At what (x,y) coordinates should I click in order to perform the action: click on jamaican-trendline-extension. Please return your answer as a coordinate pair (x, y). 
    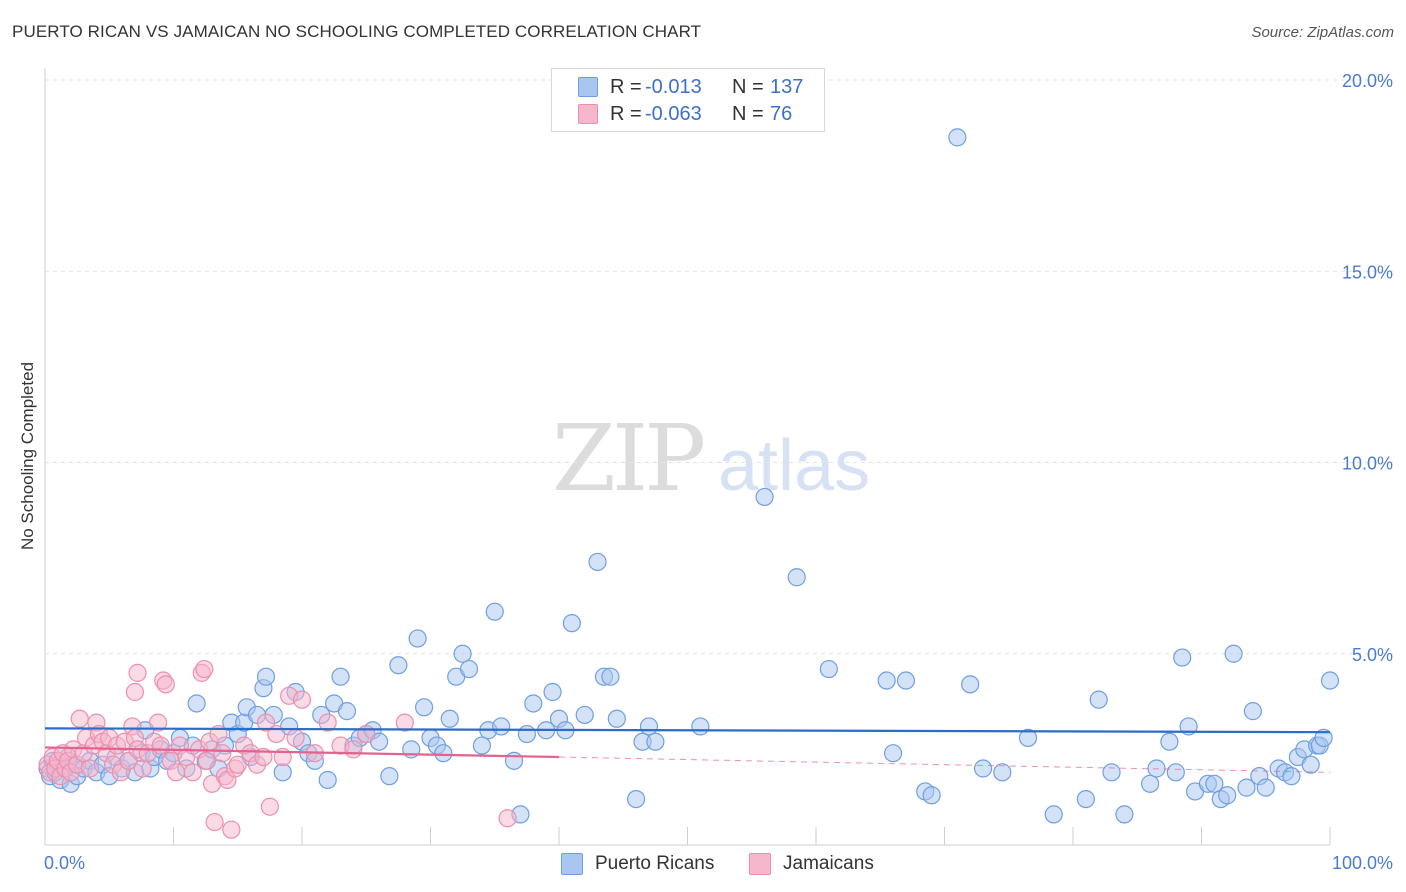
    Looking at the image, I should click on (944, 764).